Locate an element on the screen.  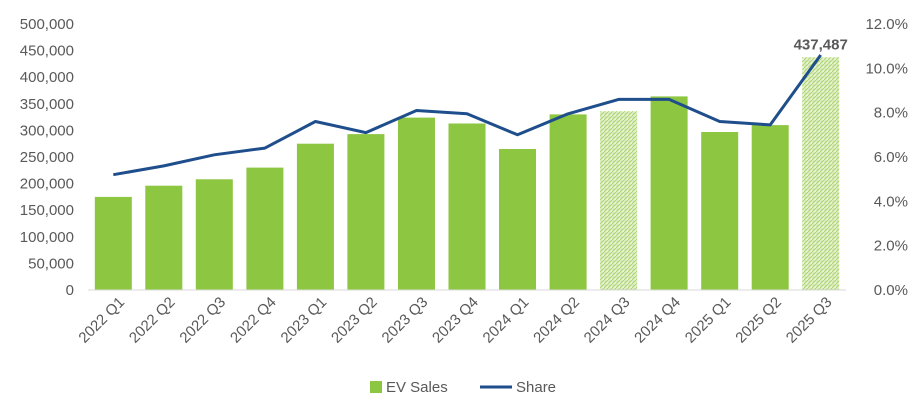
bar-2023-q1 is located at coordinates (315, 216).